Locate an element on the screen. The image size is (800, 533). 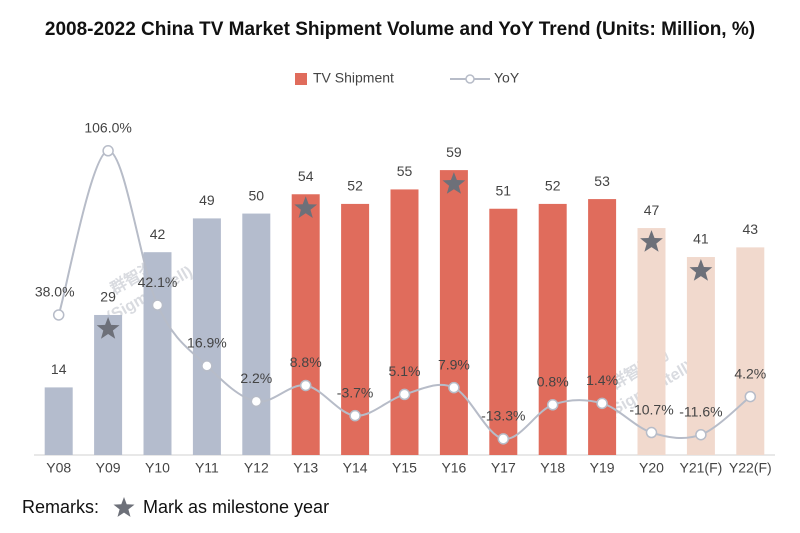
legend-marker is located at coordinates (470, 79).